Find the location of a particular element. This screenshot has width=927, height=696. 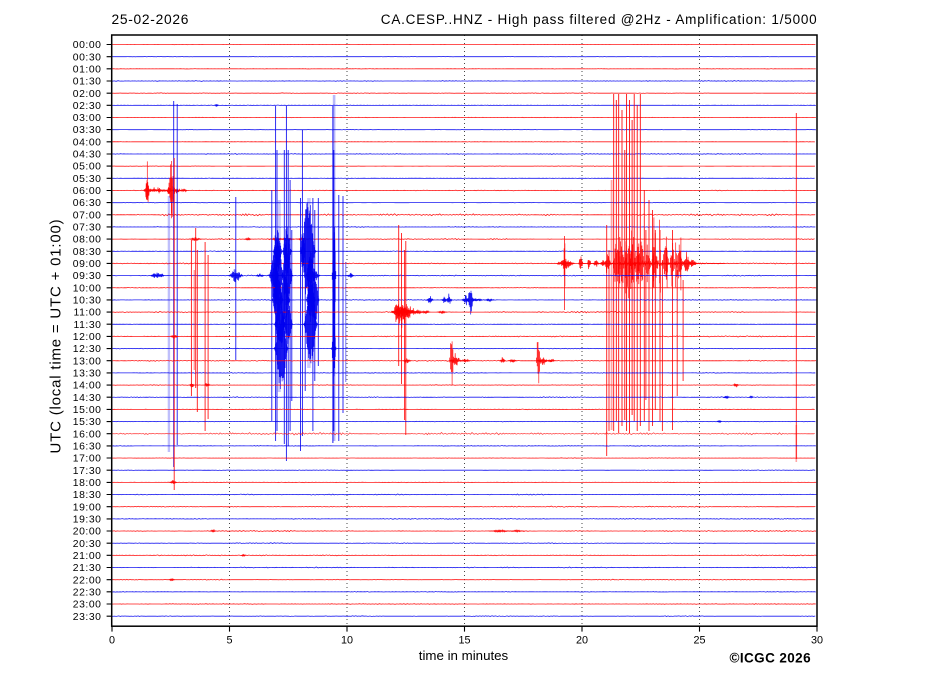

svg-text: 30 is located at coordinates (817, 641).